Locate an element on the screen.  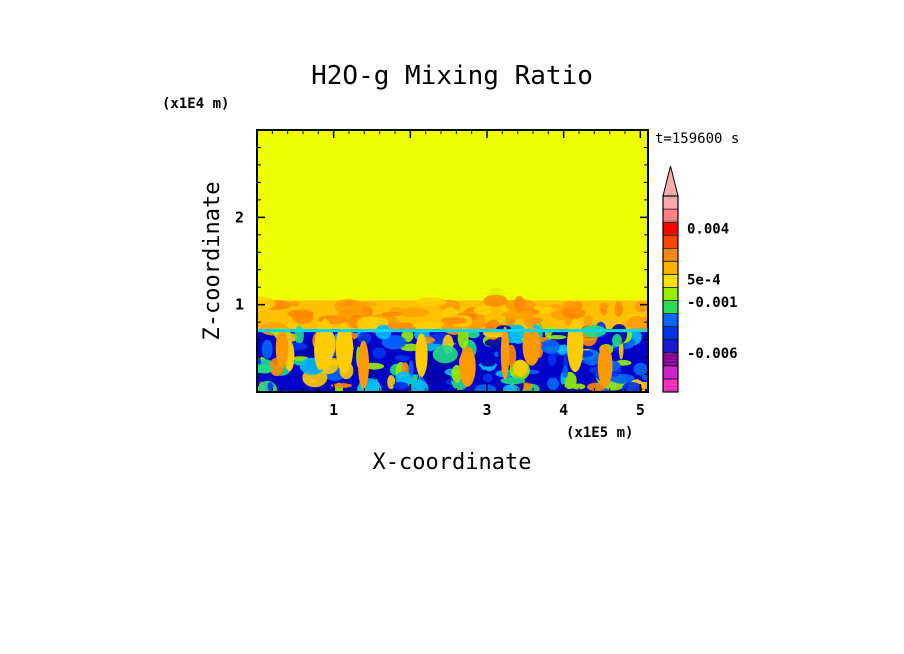
colorbar-label: -0.006 is located at coordinates (712, 354).